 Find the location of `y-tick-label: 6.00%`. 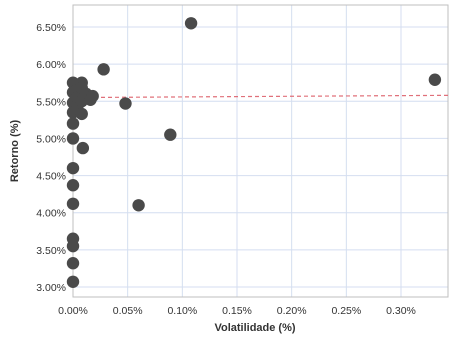

y-tick-label: 6.00% is located at coordinates (51, 65).